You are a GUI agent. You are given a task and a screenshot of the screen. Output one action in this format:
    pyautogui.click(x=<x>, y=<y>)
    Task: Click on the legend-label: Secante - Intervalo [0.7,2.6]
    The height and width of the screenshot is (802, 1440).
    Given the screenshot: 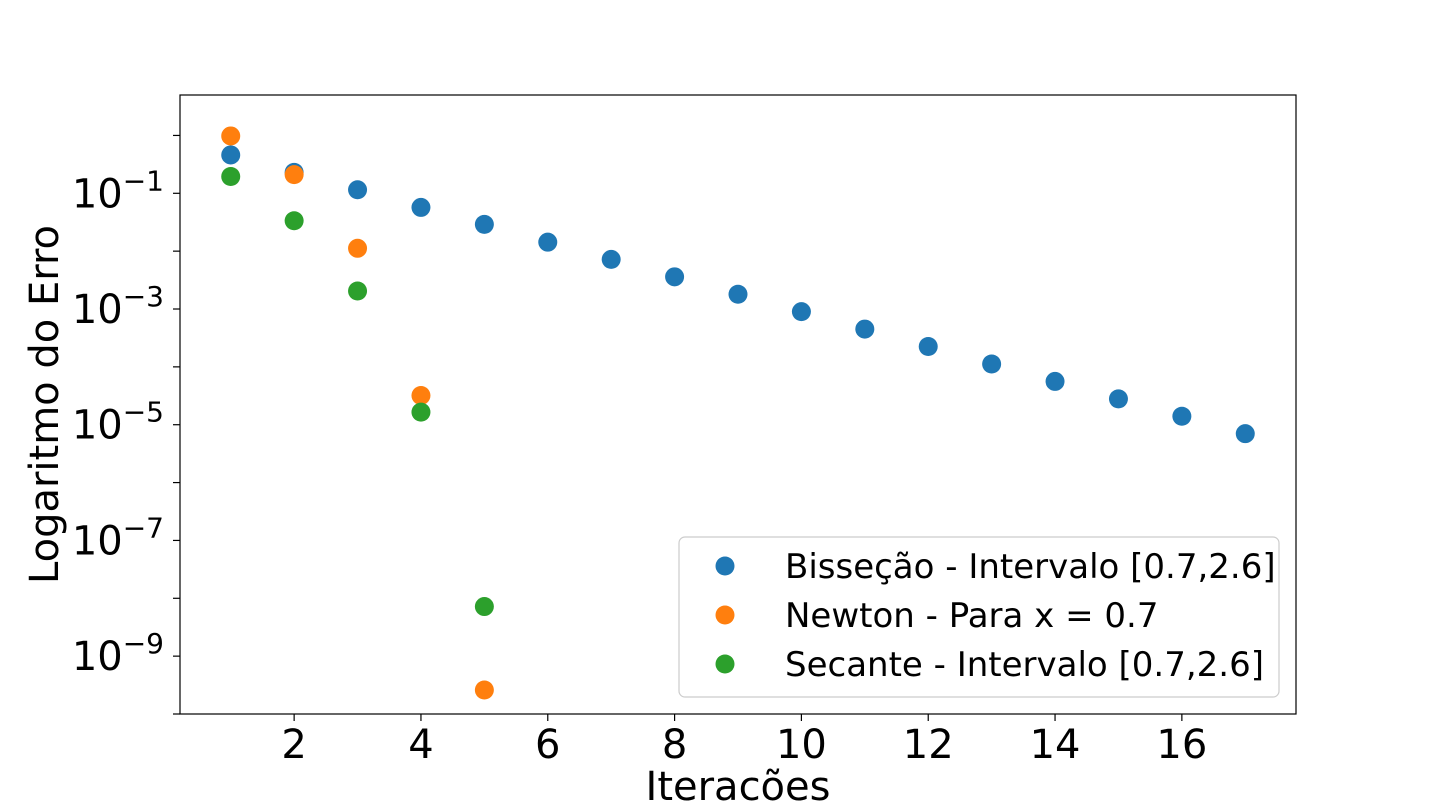 What is the action you would take?
    pyautogui.click(x=1024, y=665)
    